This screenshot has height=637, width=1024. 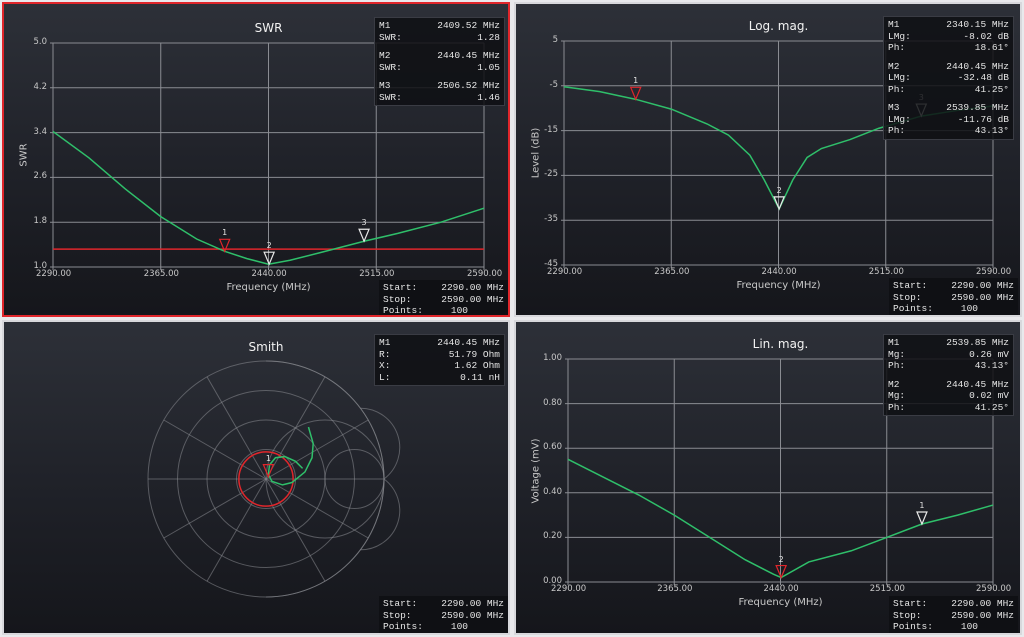 I want to click on y-tick-label: -5, so click(x=553, y=84).